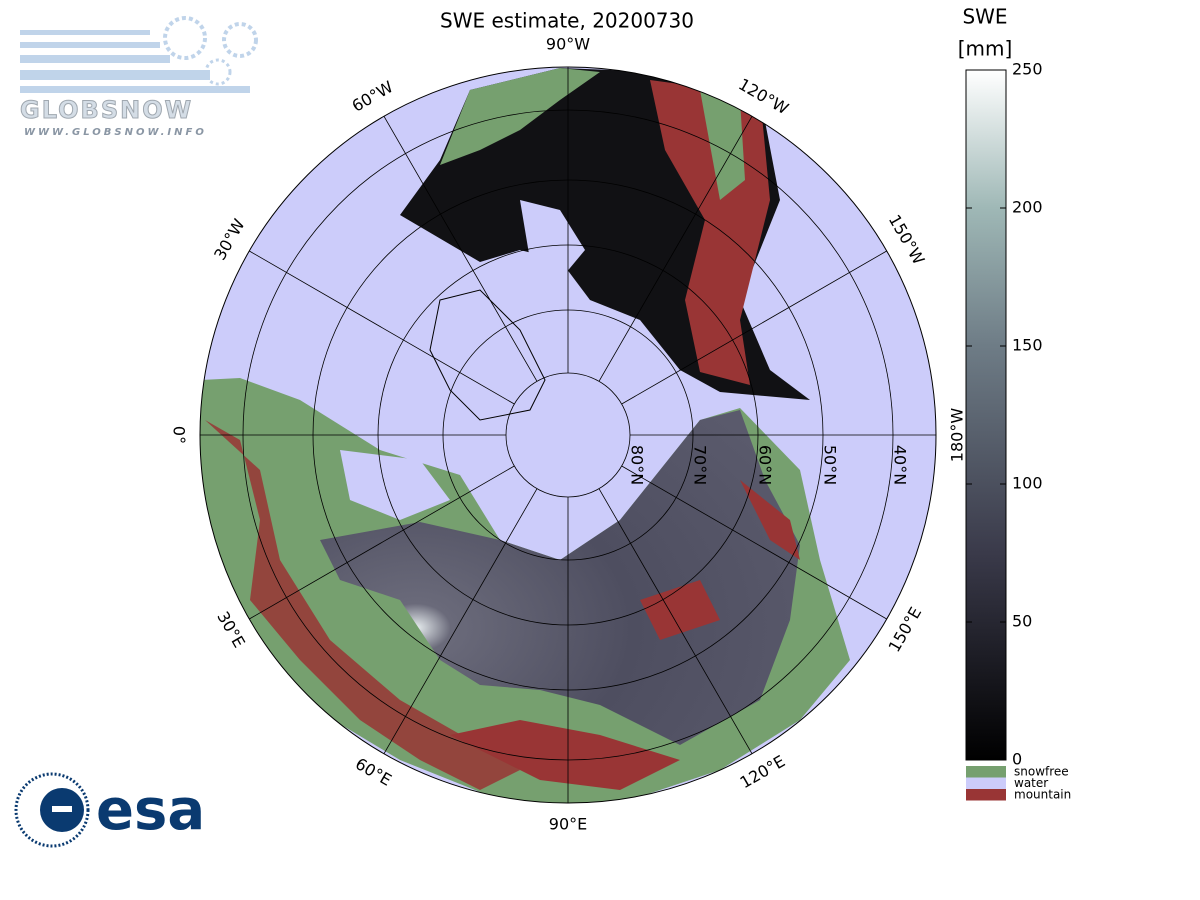  Describe the element at coordinates (552, 240) in the screenshot. I see `hudson-bay` at that location.